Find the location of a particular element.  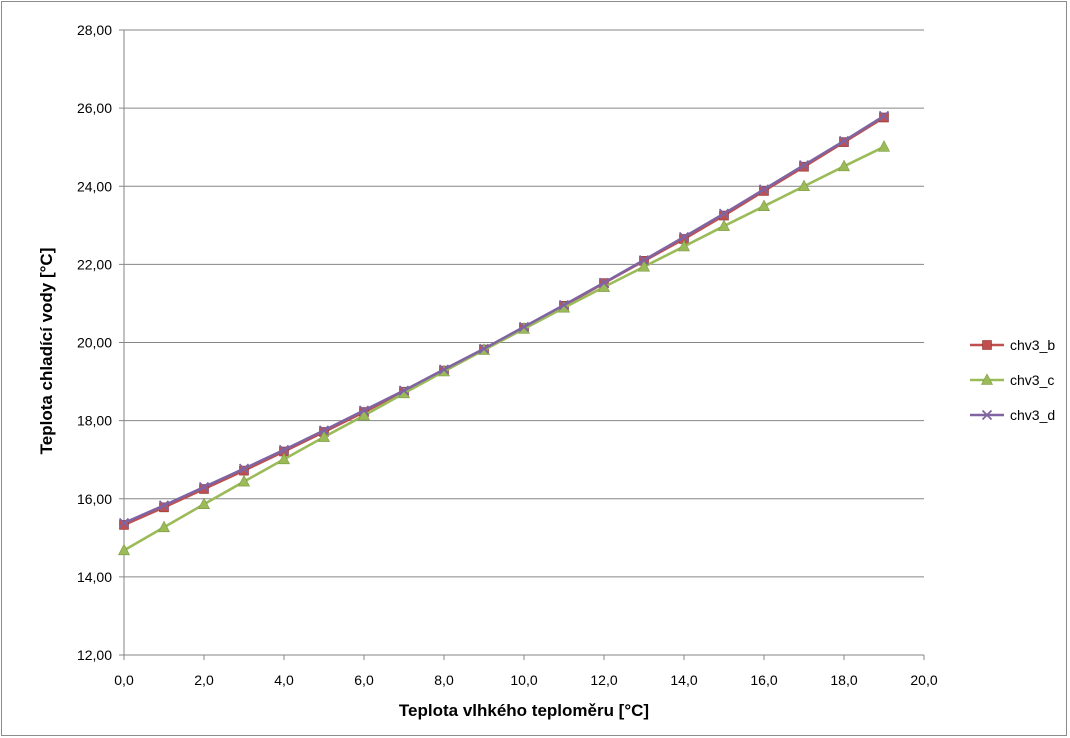

x-tick-label: 18,0 is located at coordinates (843, 680).